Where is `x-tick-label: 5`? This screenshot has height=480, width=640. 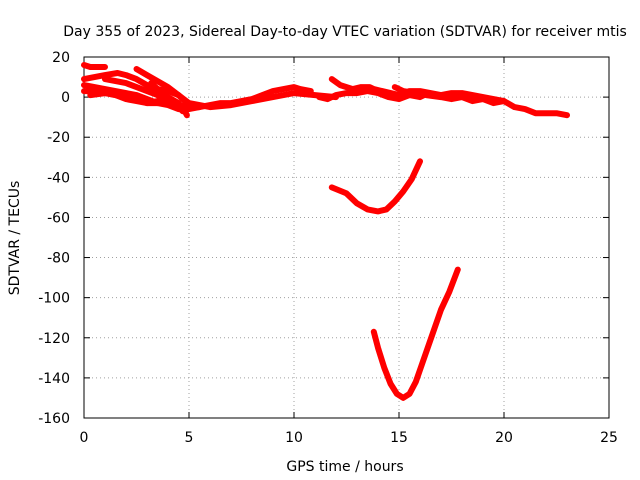
x-tick-label: 5 is located at coordinates (189, 438).